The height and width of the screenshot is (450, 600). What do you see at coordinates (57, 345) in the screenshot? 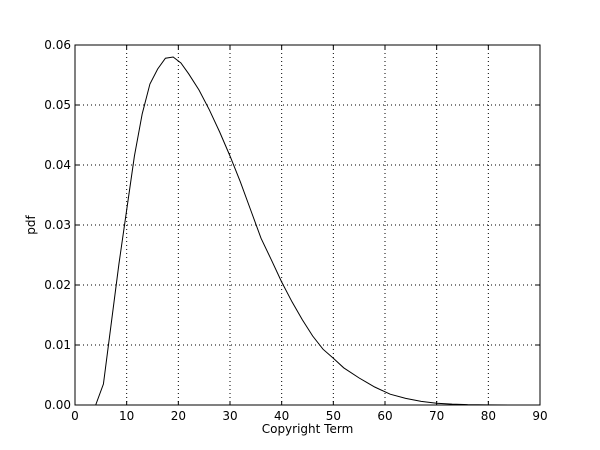
I see `y-tick-label: 0.01` at bounding box center [57, 345].